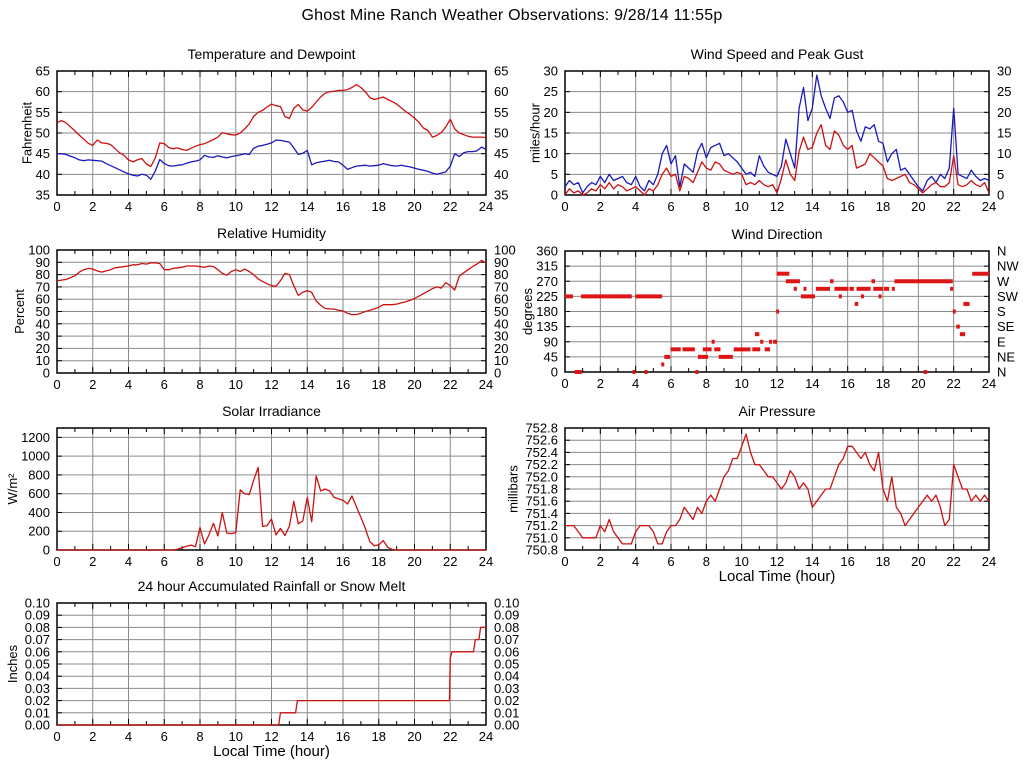 Image resolution: width=1024 pixels, height=768 pixels. Describe the element at coordinates (37, 651) in the screenshot. I see `y-tick-label: 0.06` at that location.